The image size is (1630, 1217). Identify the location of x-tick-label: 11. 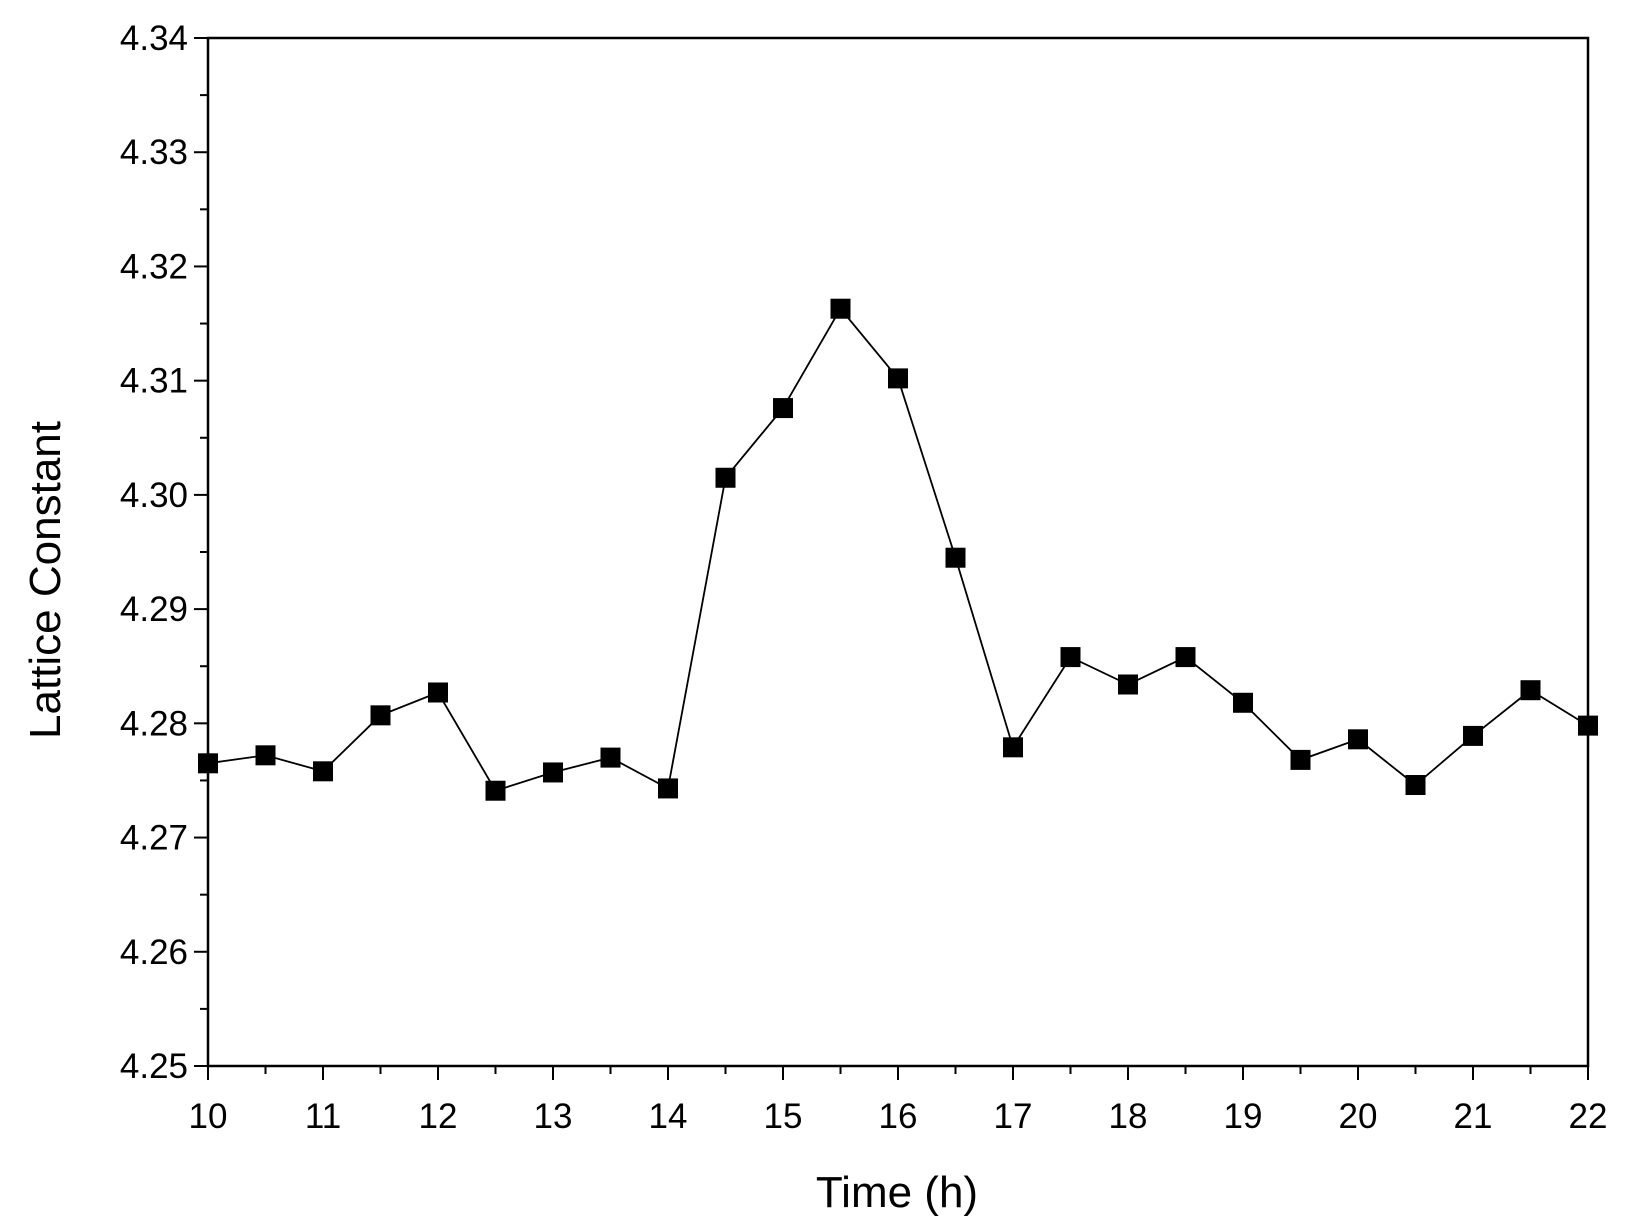
(323, 1116).